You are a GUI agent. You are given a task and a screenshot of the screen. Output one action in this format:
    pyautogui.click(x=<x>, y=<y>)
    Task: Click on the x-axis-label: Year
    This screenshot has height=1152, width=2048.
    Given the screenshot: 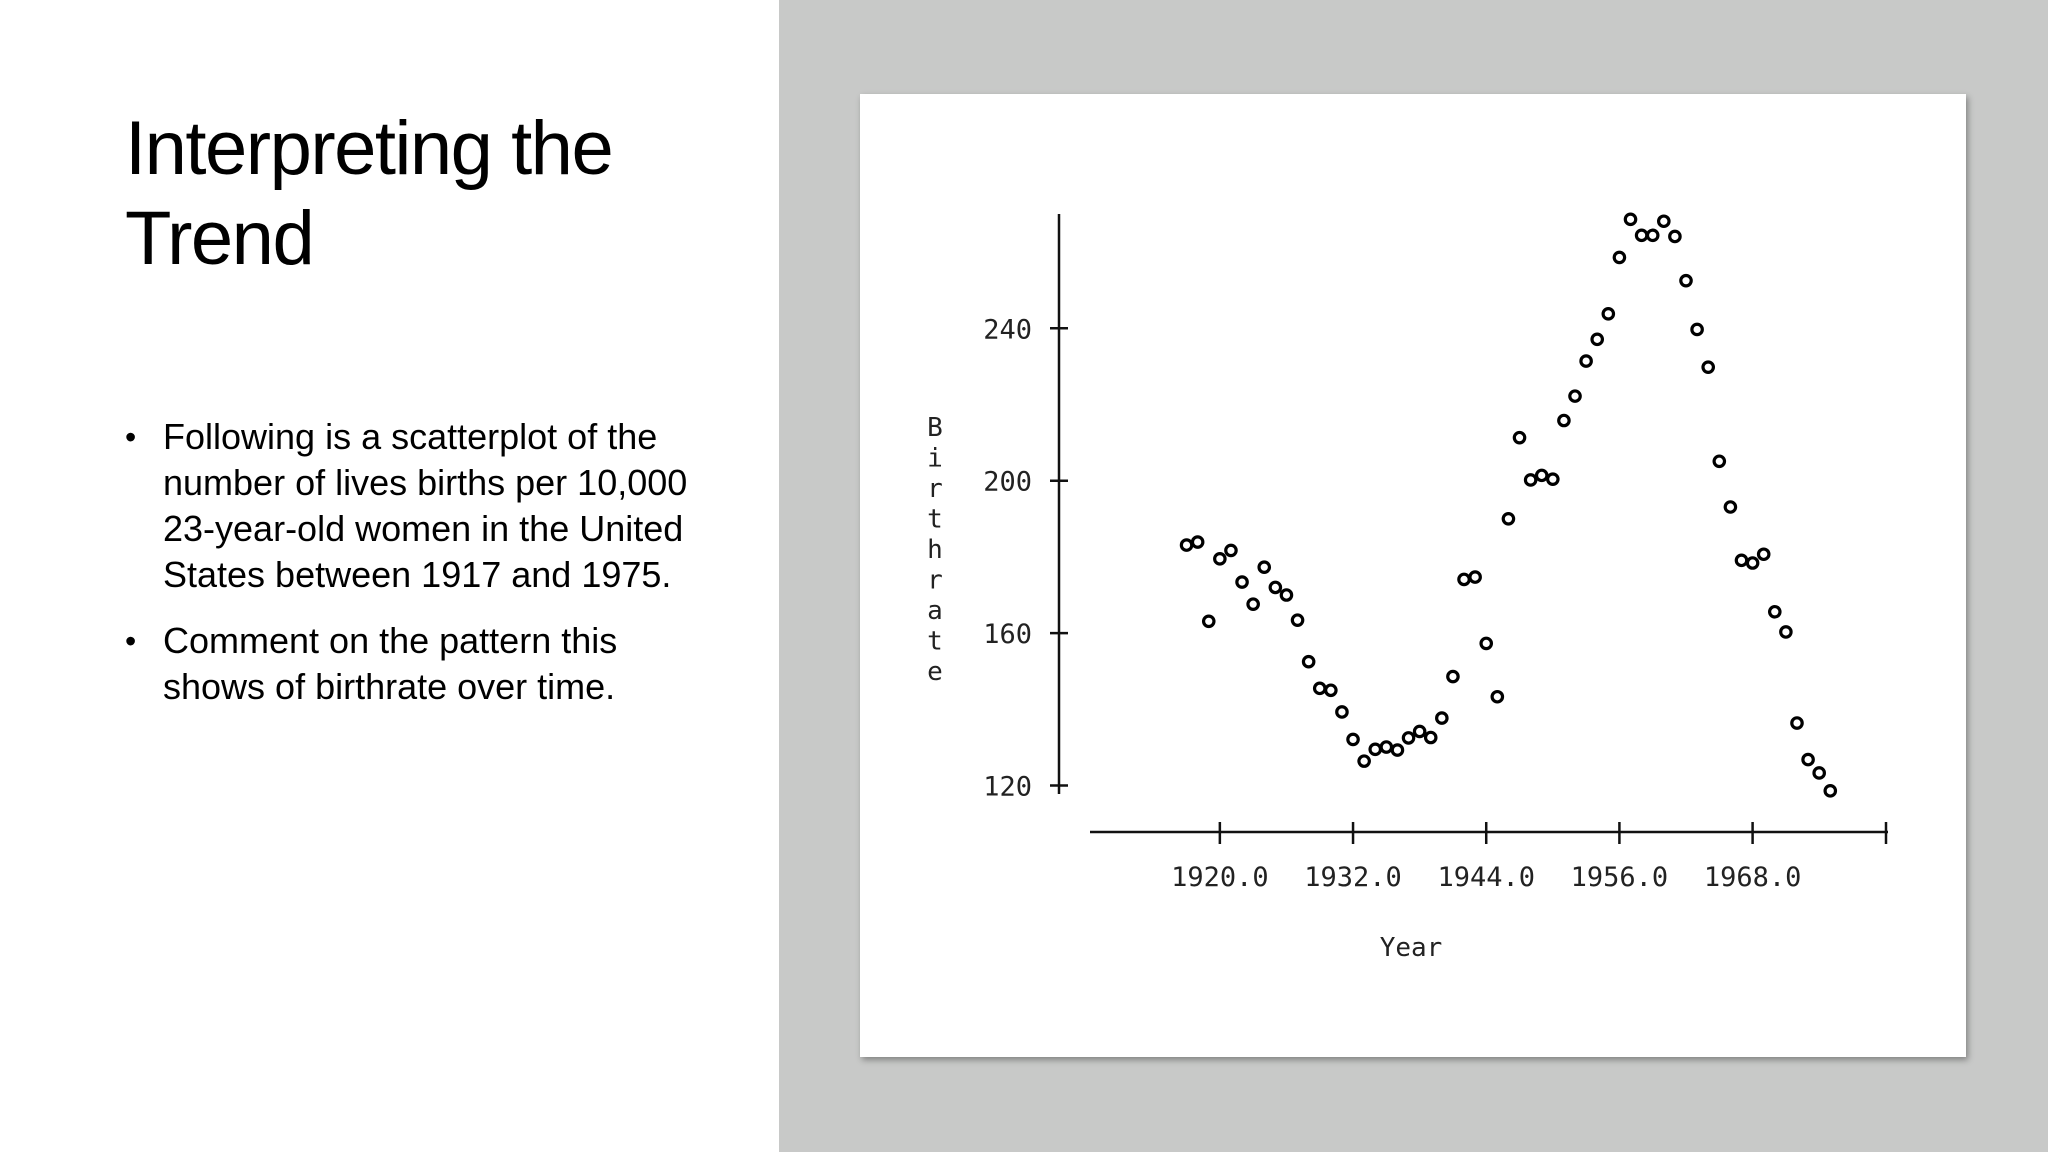 What is the action you would take?
    pyautogui.click(x=1411, y=948)
    